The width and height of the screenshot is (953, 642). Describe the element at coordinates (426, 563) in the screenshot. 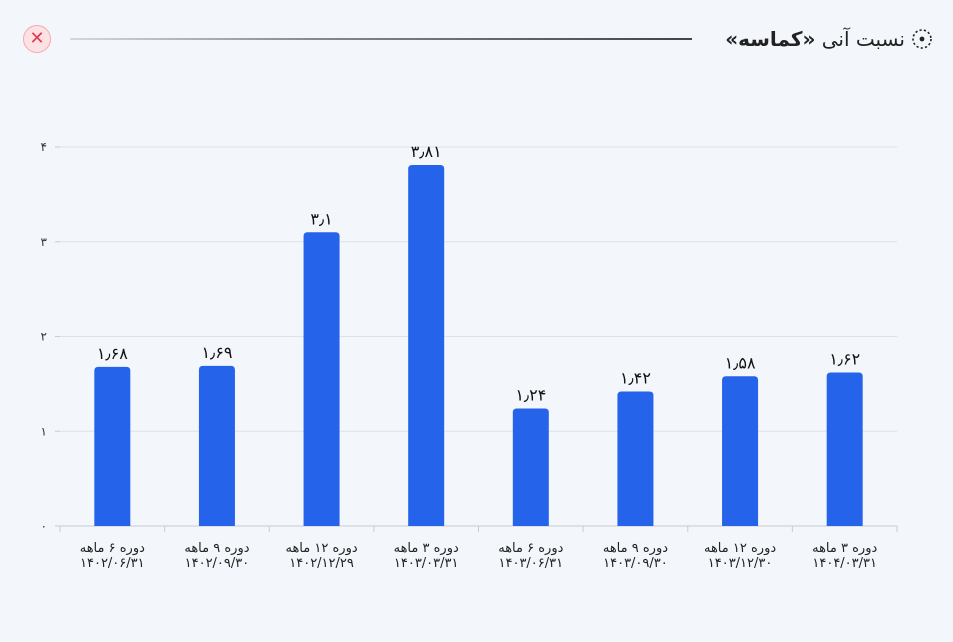

I see `x-tick-label-date: ۱۴۰۳/۰۳/۳۱` at that location.